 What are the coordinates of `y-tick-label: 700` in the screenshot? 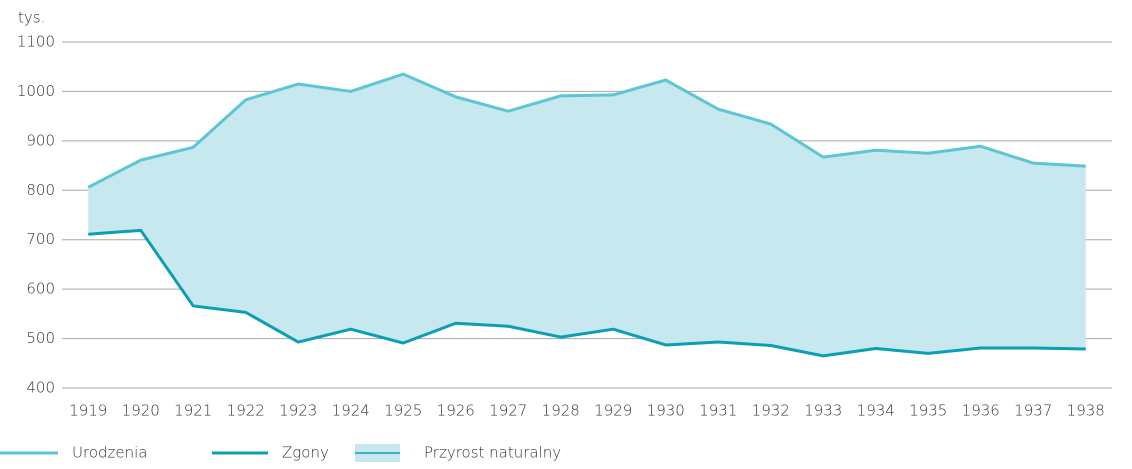 It's located at (40, 239).